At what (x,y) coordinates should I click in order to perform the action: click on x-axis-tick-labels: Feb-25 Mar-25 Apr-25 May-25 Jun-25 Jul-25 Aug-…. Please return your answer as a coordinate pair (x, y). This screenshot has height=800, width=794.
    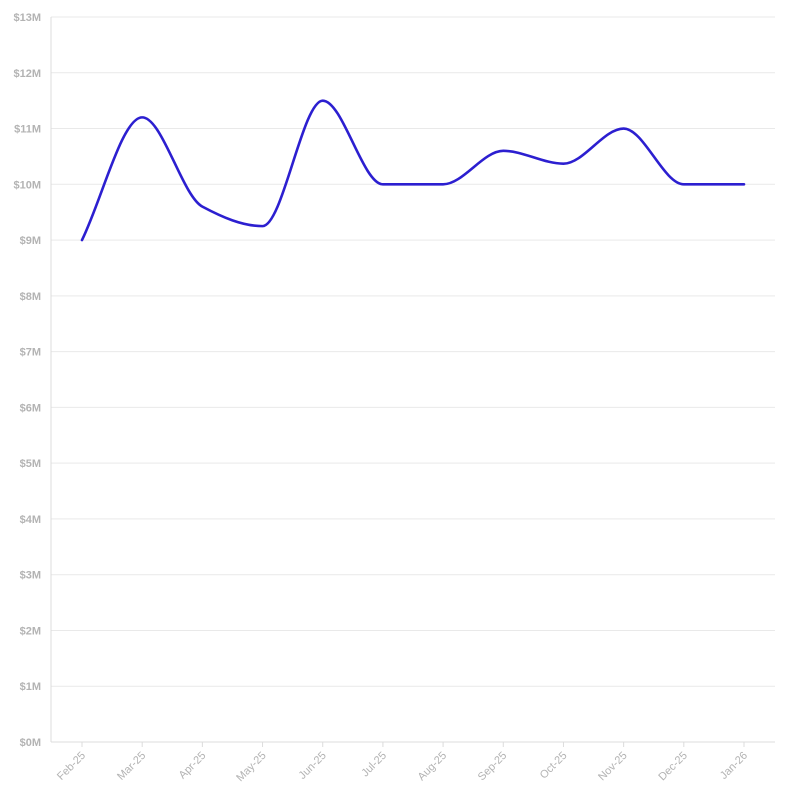
    Looking at the image, I should click on (402, 767).